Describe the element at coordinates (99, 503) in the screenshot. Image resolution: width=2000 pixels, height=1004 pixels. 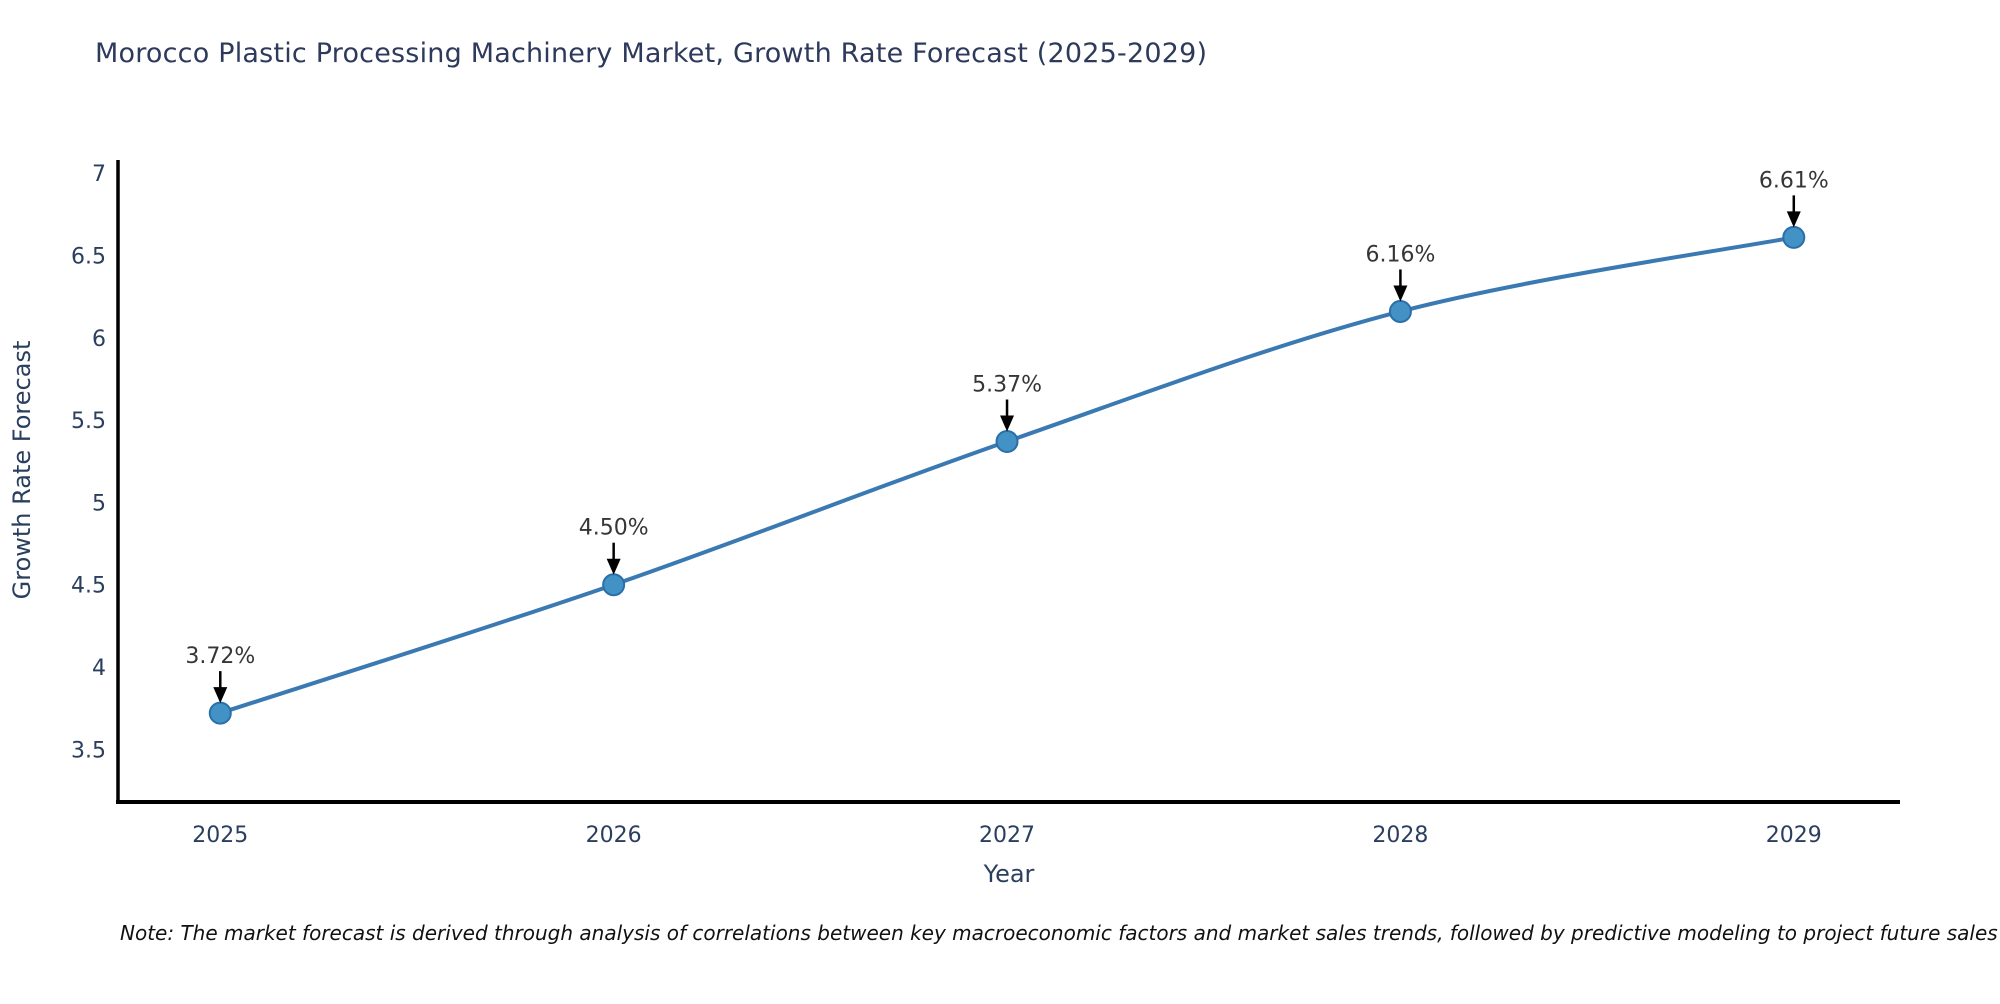
I see `y-tick-label: 5` at that location.